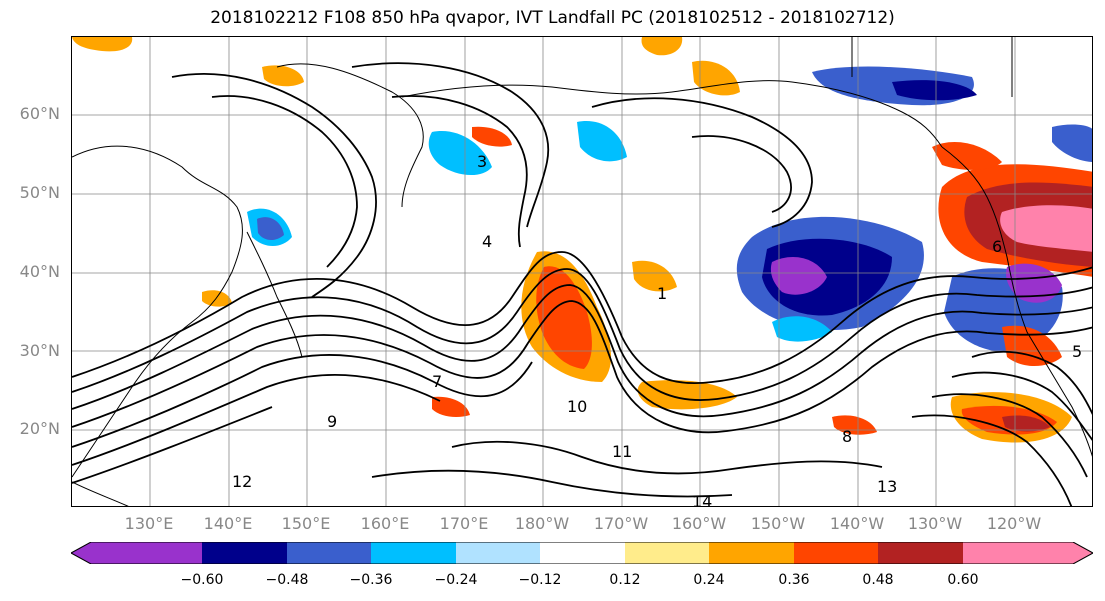 This screenshot has width=1105, height=601. Describe the element at coordinates (1014, 523) in the screenshot. I see `lon-label-120w: 120°W` at that location.